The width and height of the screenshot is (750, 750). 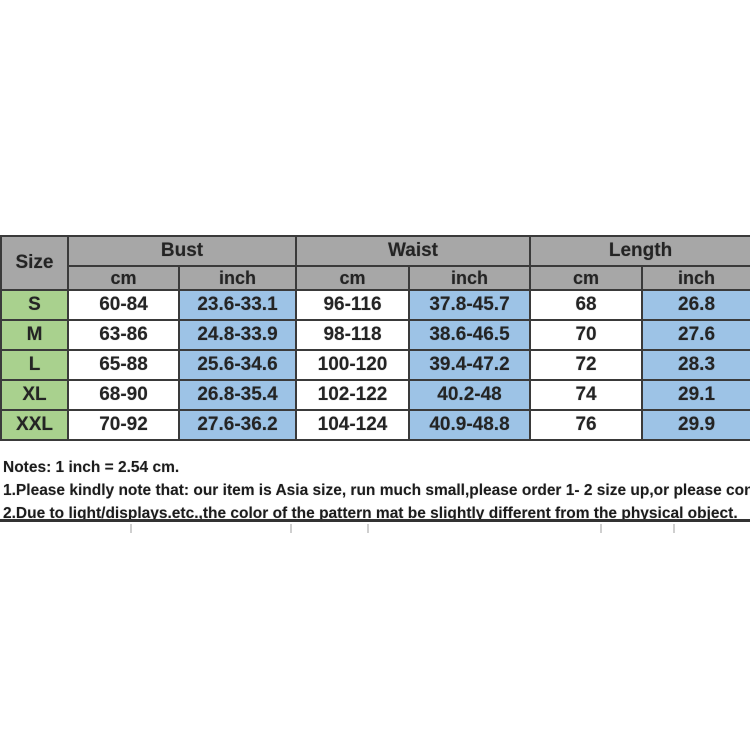 I want to click on length-cm-value: 68, so click(x=586, y=305).